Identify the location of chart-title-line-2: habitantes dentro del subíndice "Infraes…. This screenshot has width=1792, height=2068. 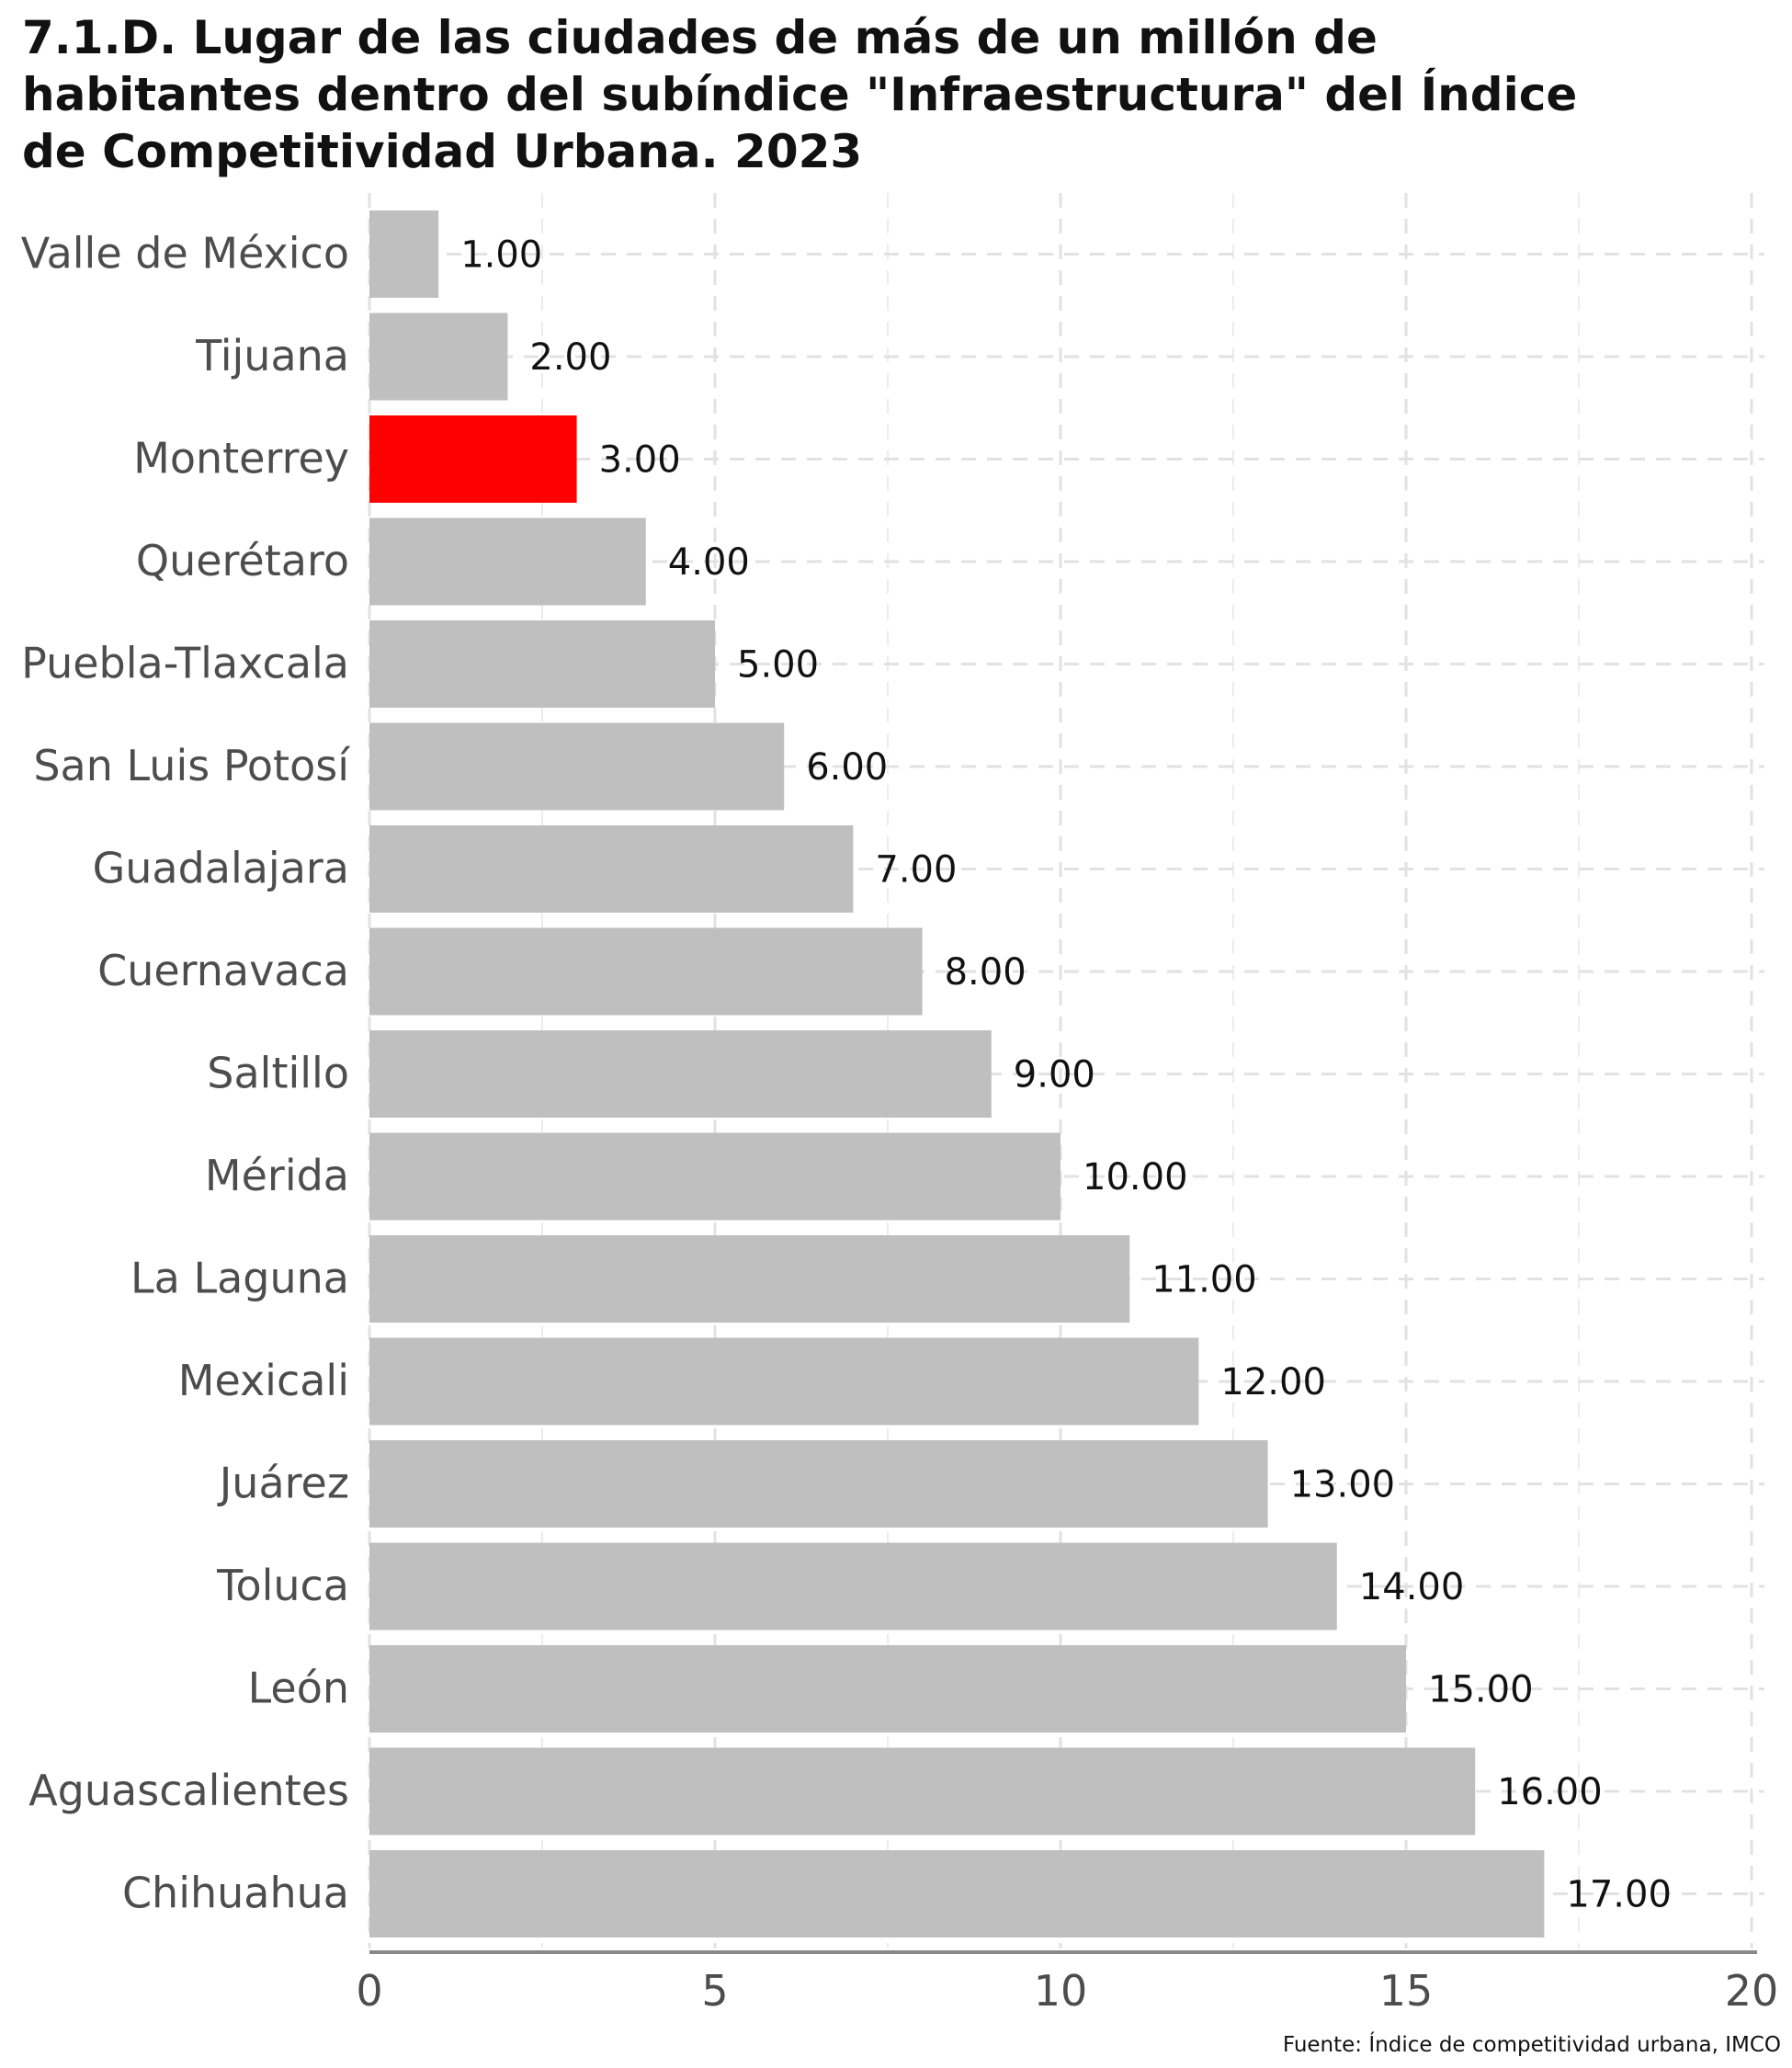
(800, 94).